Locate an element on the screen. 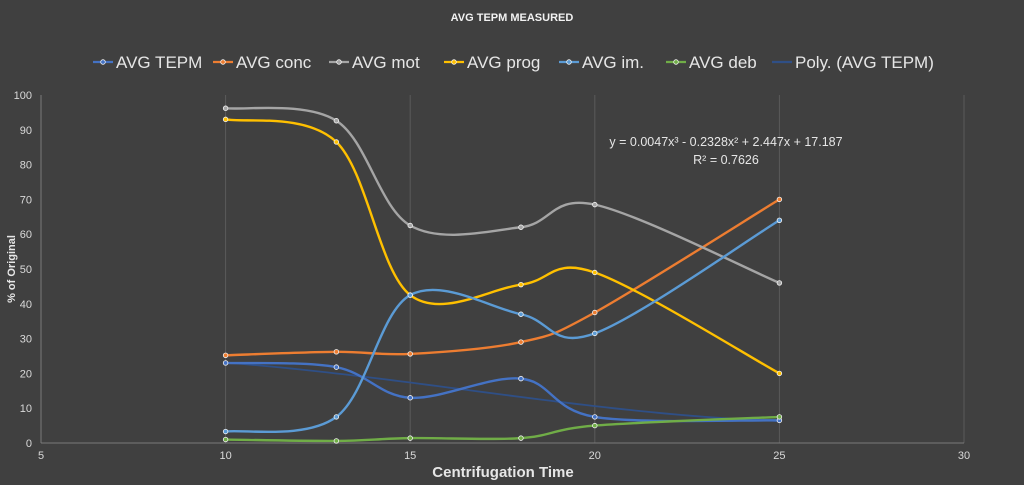  x-tick-label: 10 is located at coordinates (225, 456).